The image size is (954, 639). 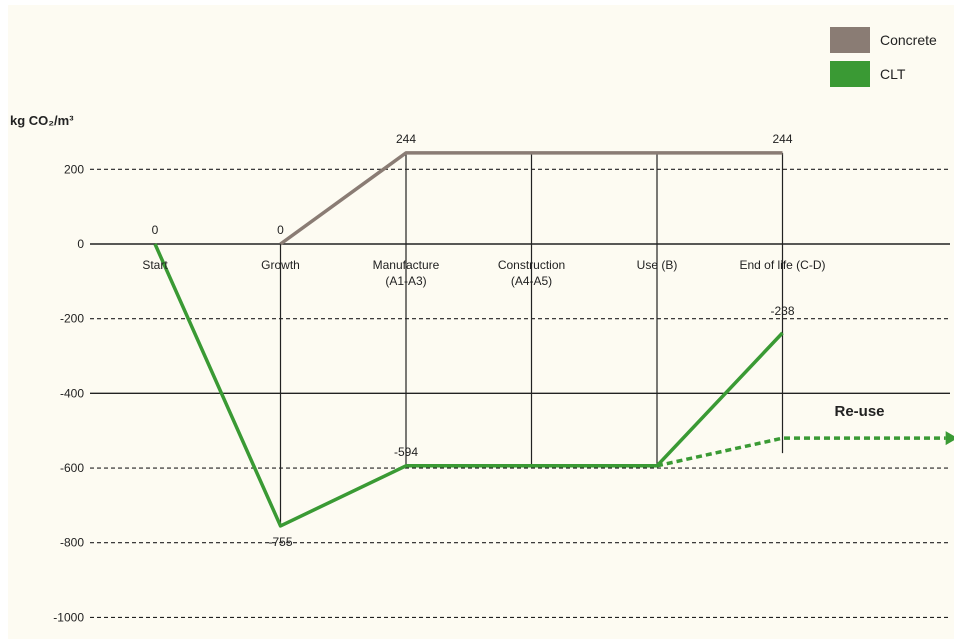 I want to click on legend-label-concrete: Concrete, so click(x=908, y=40).